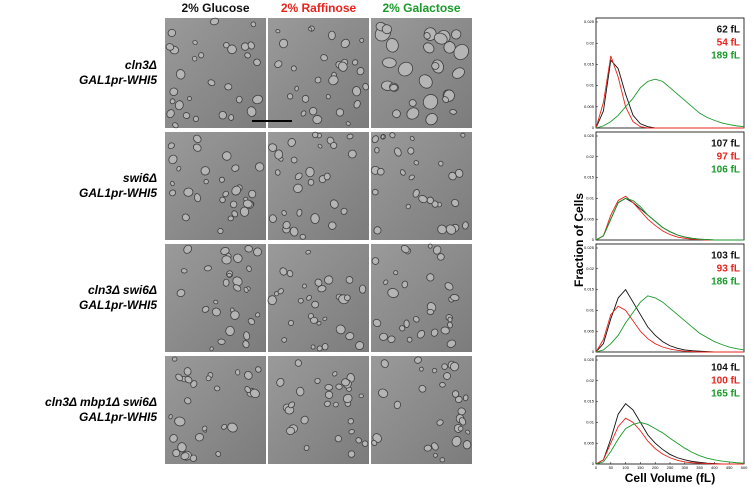 Image resolution: width=754 pixels, height=488 pixels. What do you see at coordinates (728, 43) in the screenshot?
I see `legend-label: 54 fL` at bounding box center [728, 43].